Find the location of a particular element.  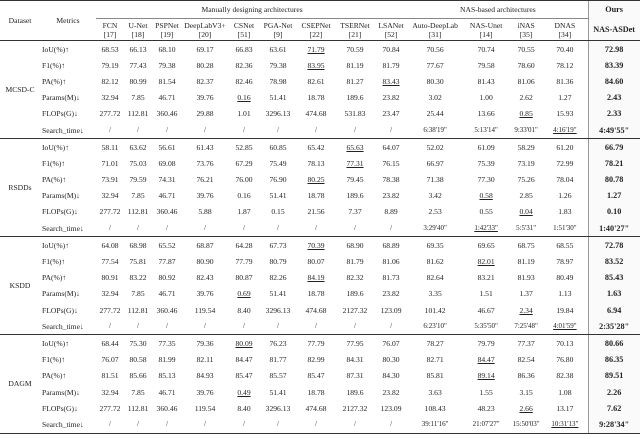

cell: 19.84 is located at coordinates (565, 310).